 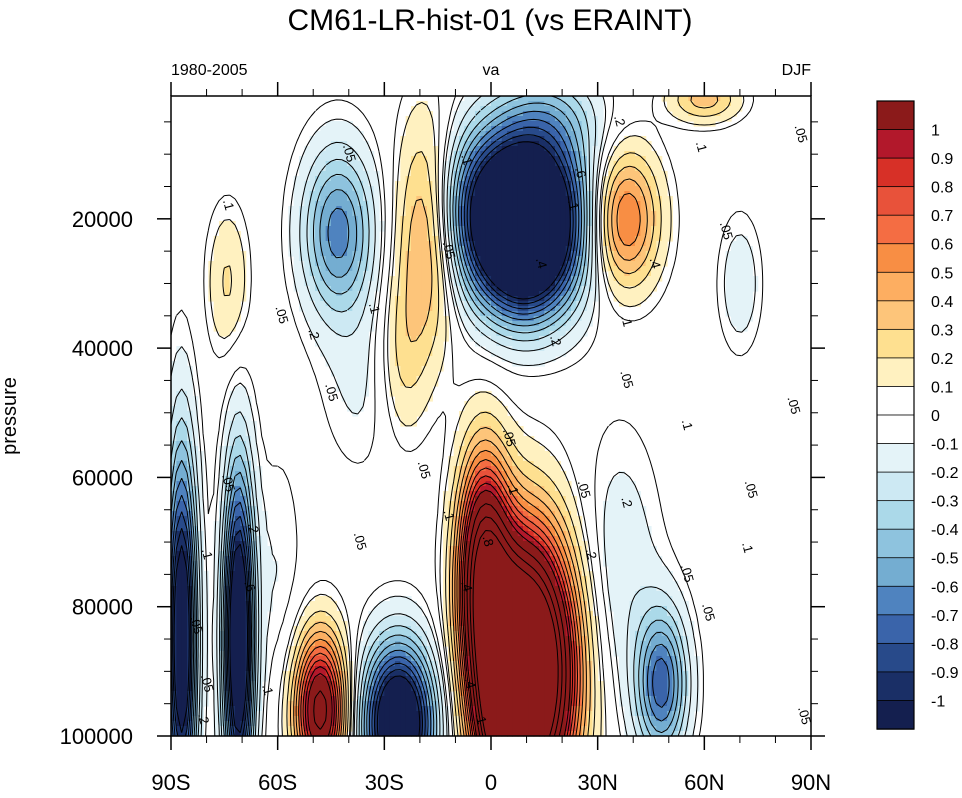 I want to click on right-string: DJF, so click(x=797, y=70).